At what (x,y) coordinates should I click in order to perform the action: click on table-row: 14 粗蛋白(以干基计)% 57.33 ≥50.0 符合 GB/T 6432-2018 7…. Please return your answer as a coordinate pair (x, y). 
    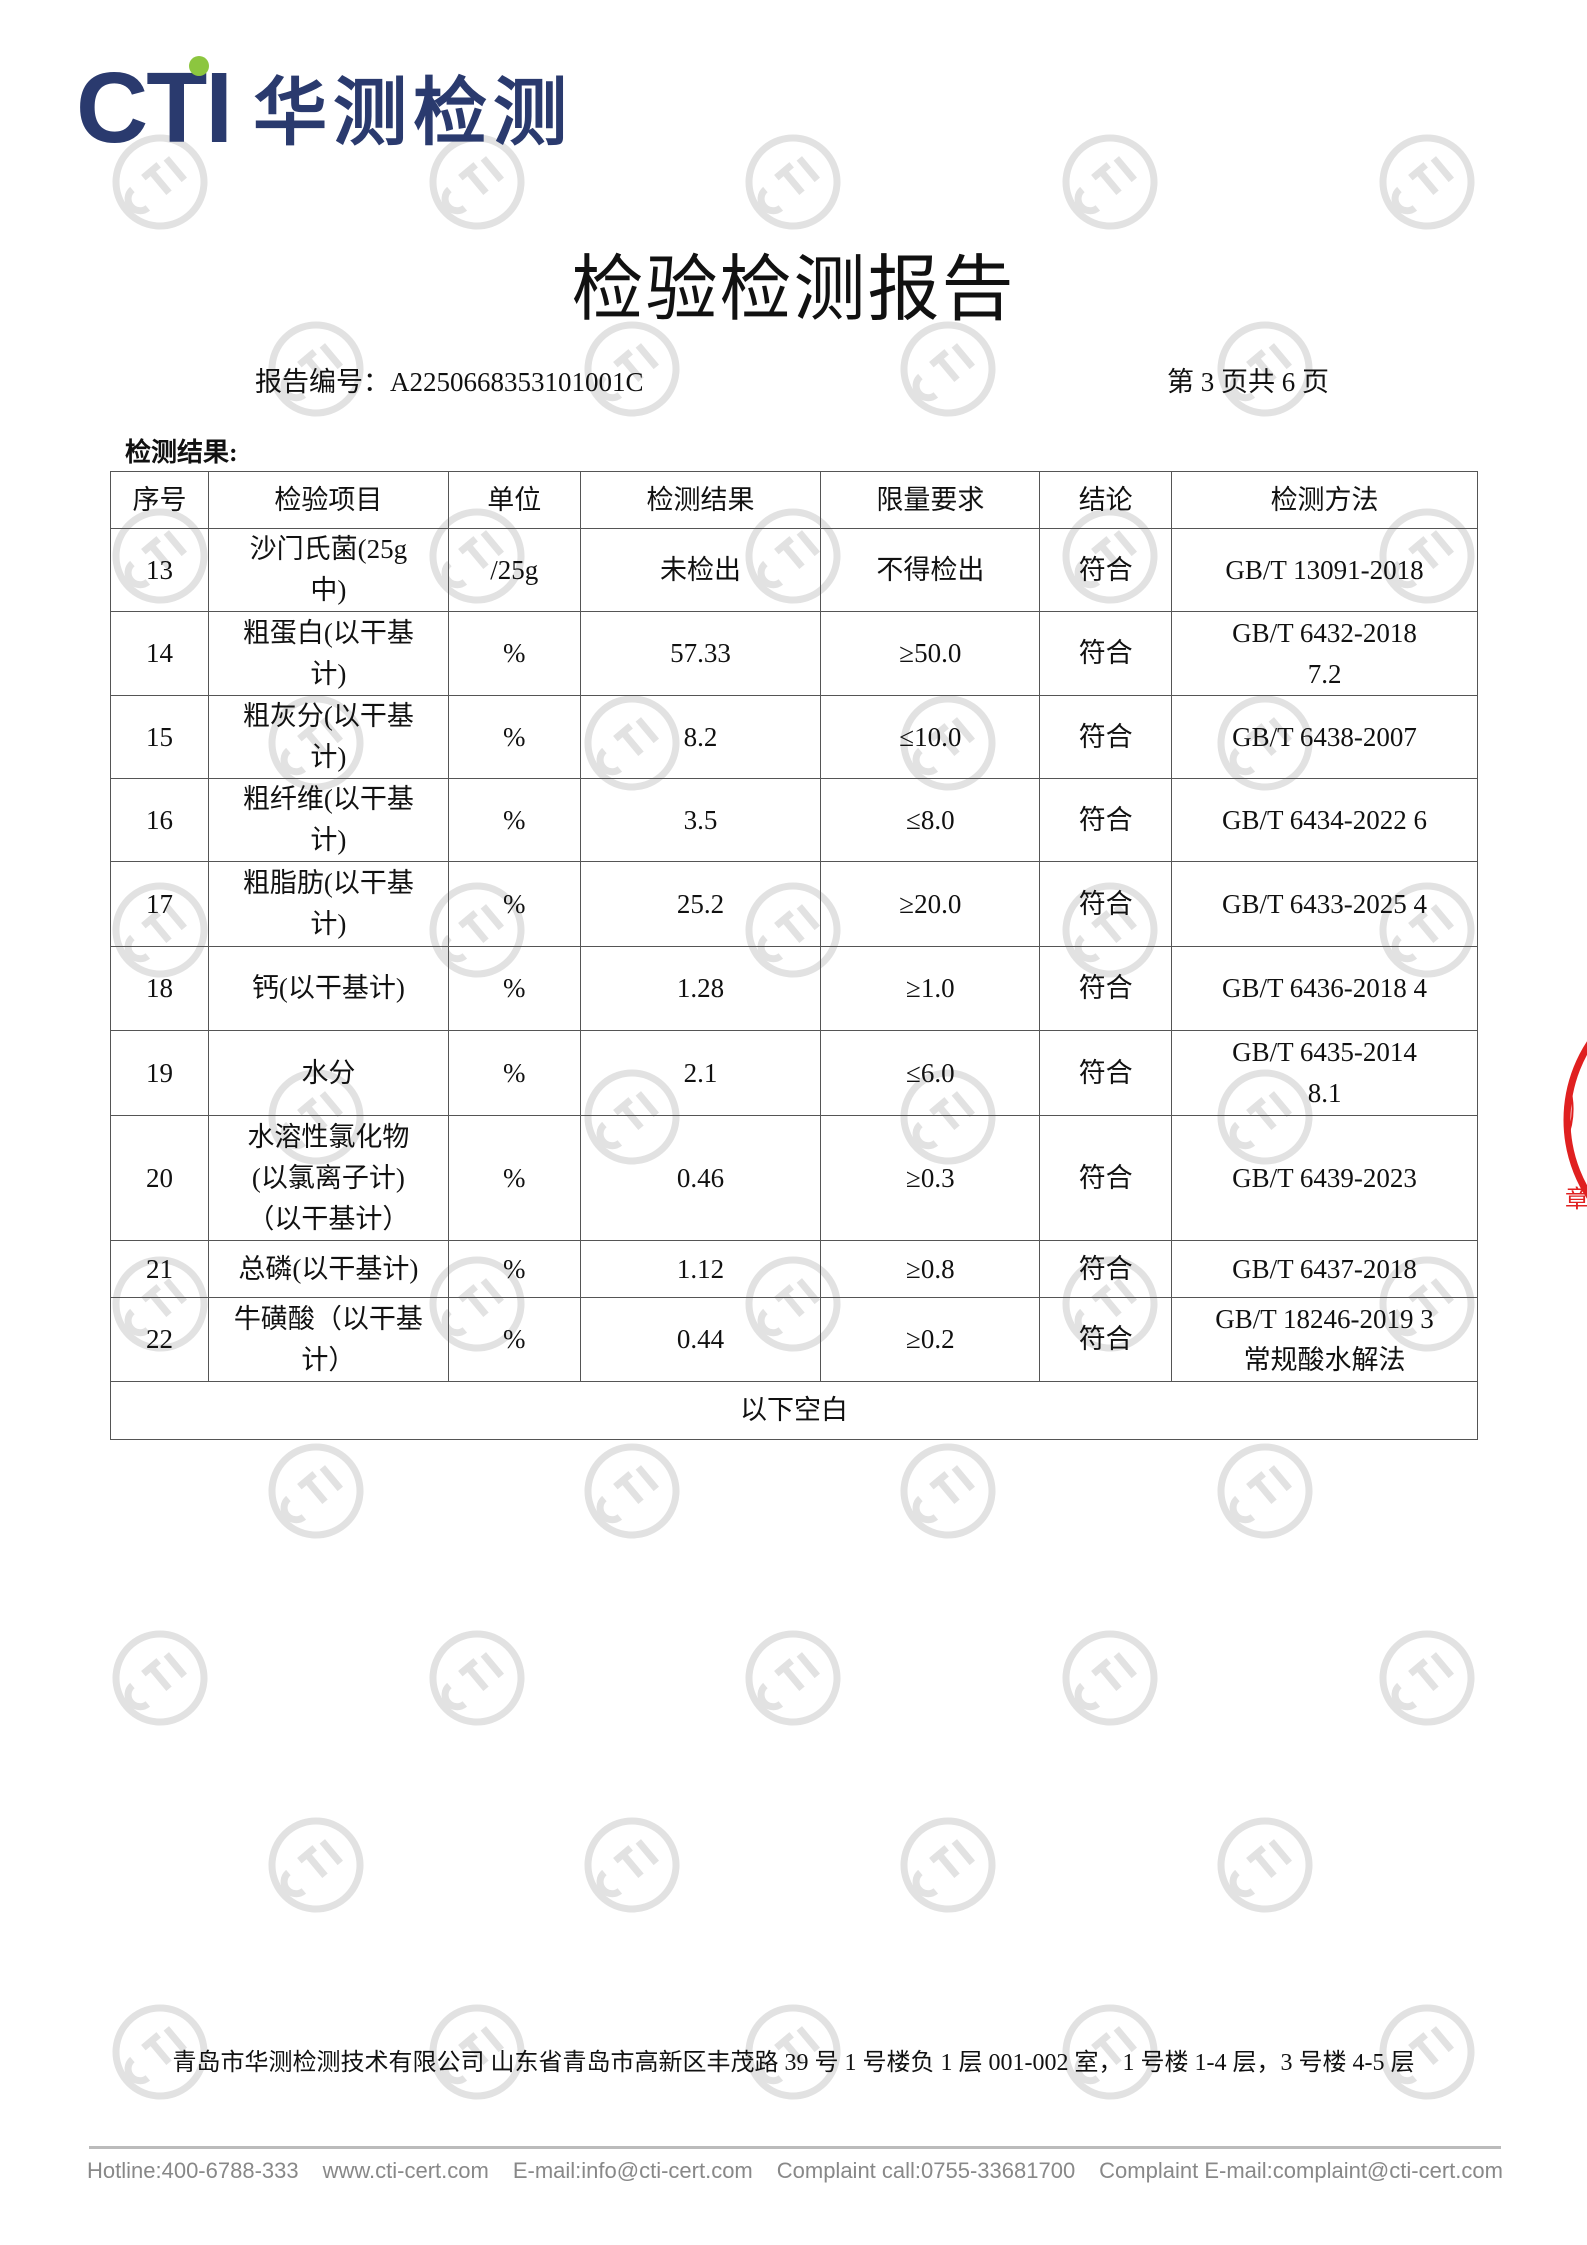
    Looking at the image, I should click on (794, 653).